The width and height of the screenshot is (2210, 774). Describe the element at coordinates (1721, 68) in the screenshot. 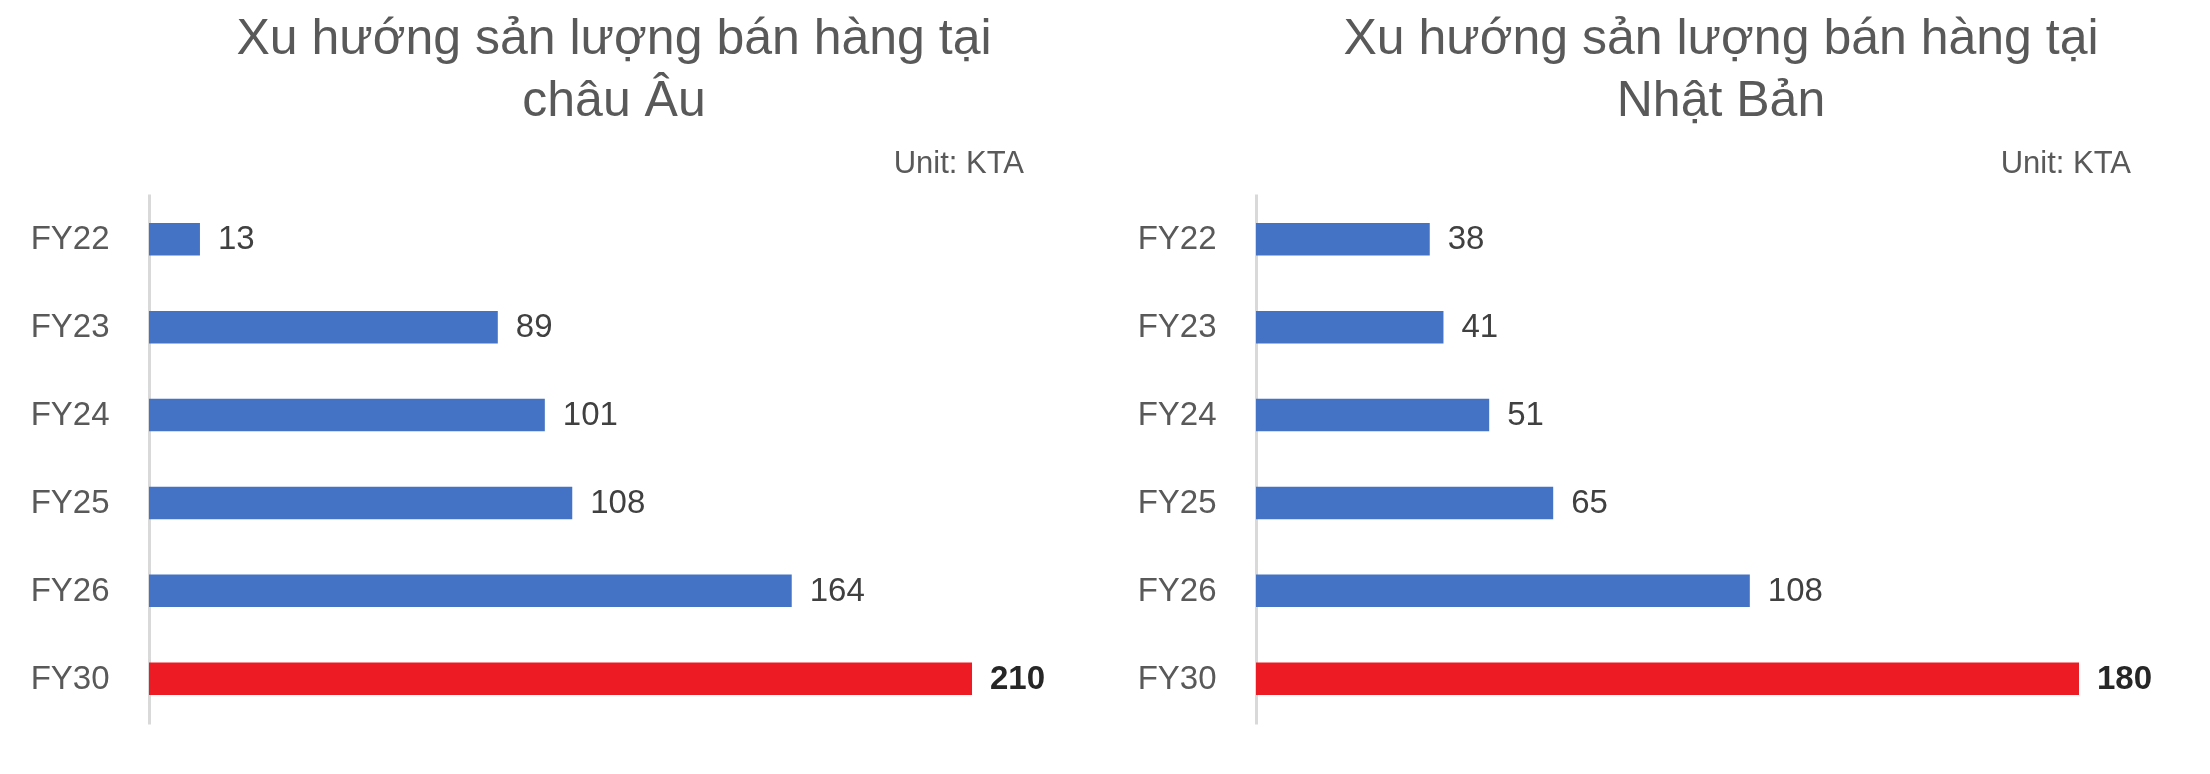

I see `chart-title: Xu hướng sản lượng bán hàng tại Nhật Bản` at that location.